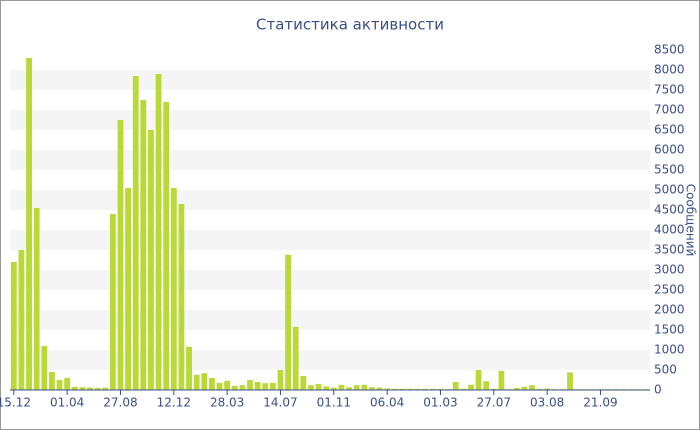 This screenshot has width=700, height=430. Describe the element at coordinates (67, 403) in the screenshot. I see `x-tick-label: 01.04` at that location.